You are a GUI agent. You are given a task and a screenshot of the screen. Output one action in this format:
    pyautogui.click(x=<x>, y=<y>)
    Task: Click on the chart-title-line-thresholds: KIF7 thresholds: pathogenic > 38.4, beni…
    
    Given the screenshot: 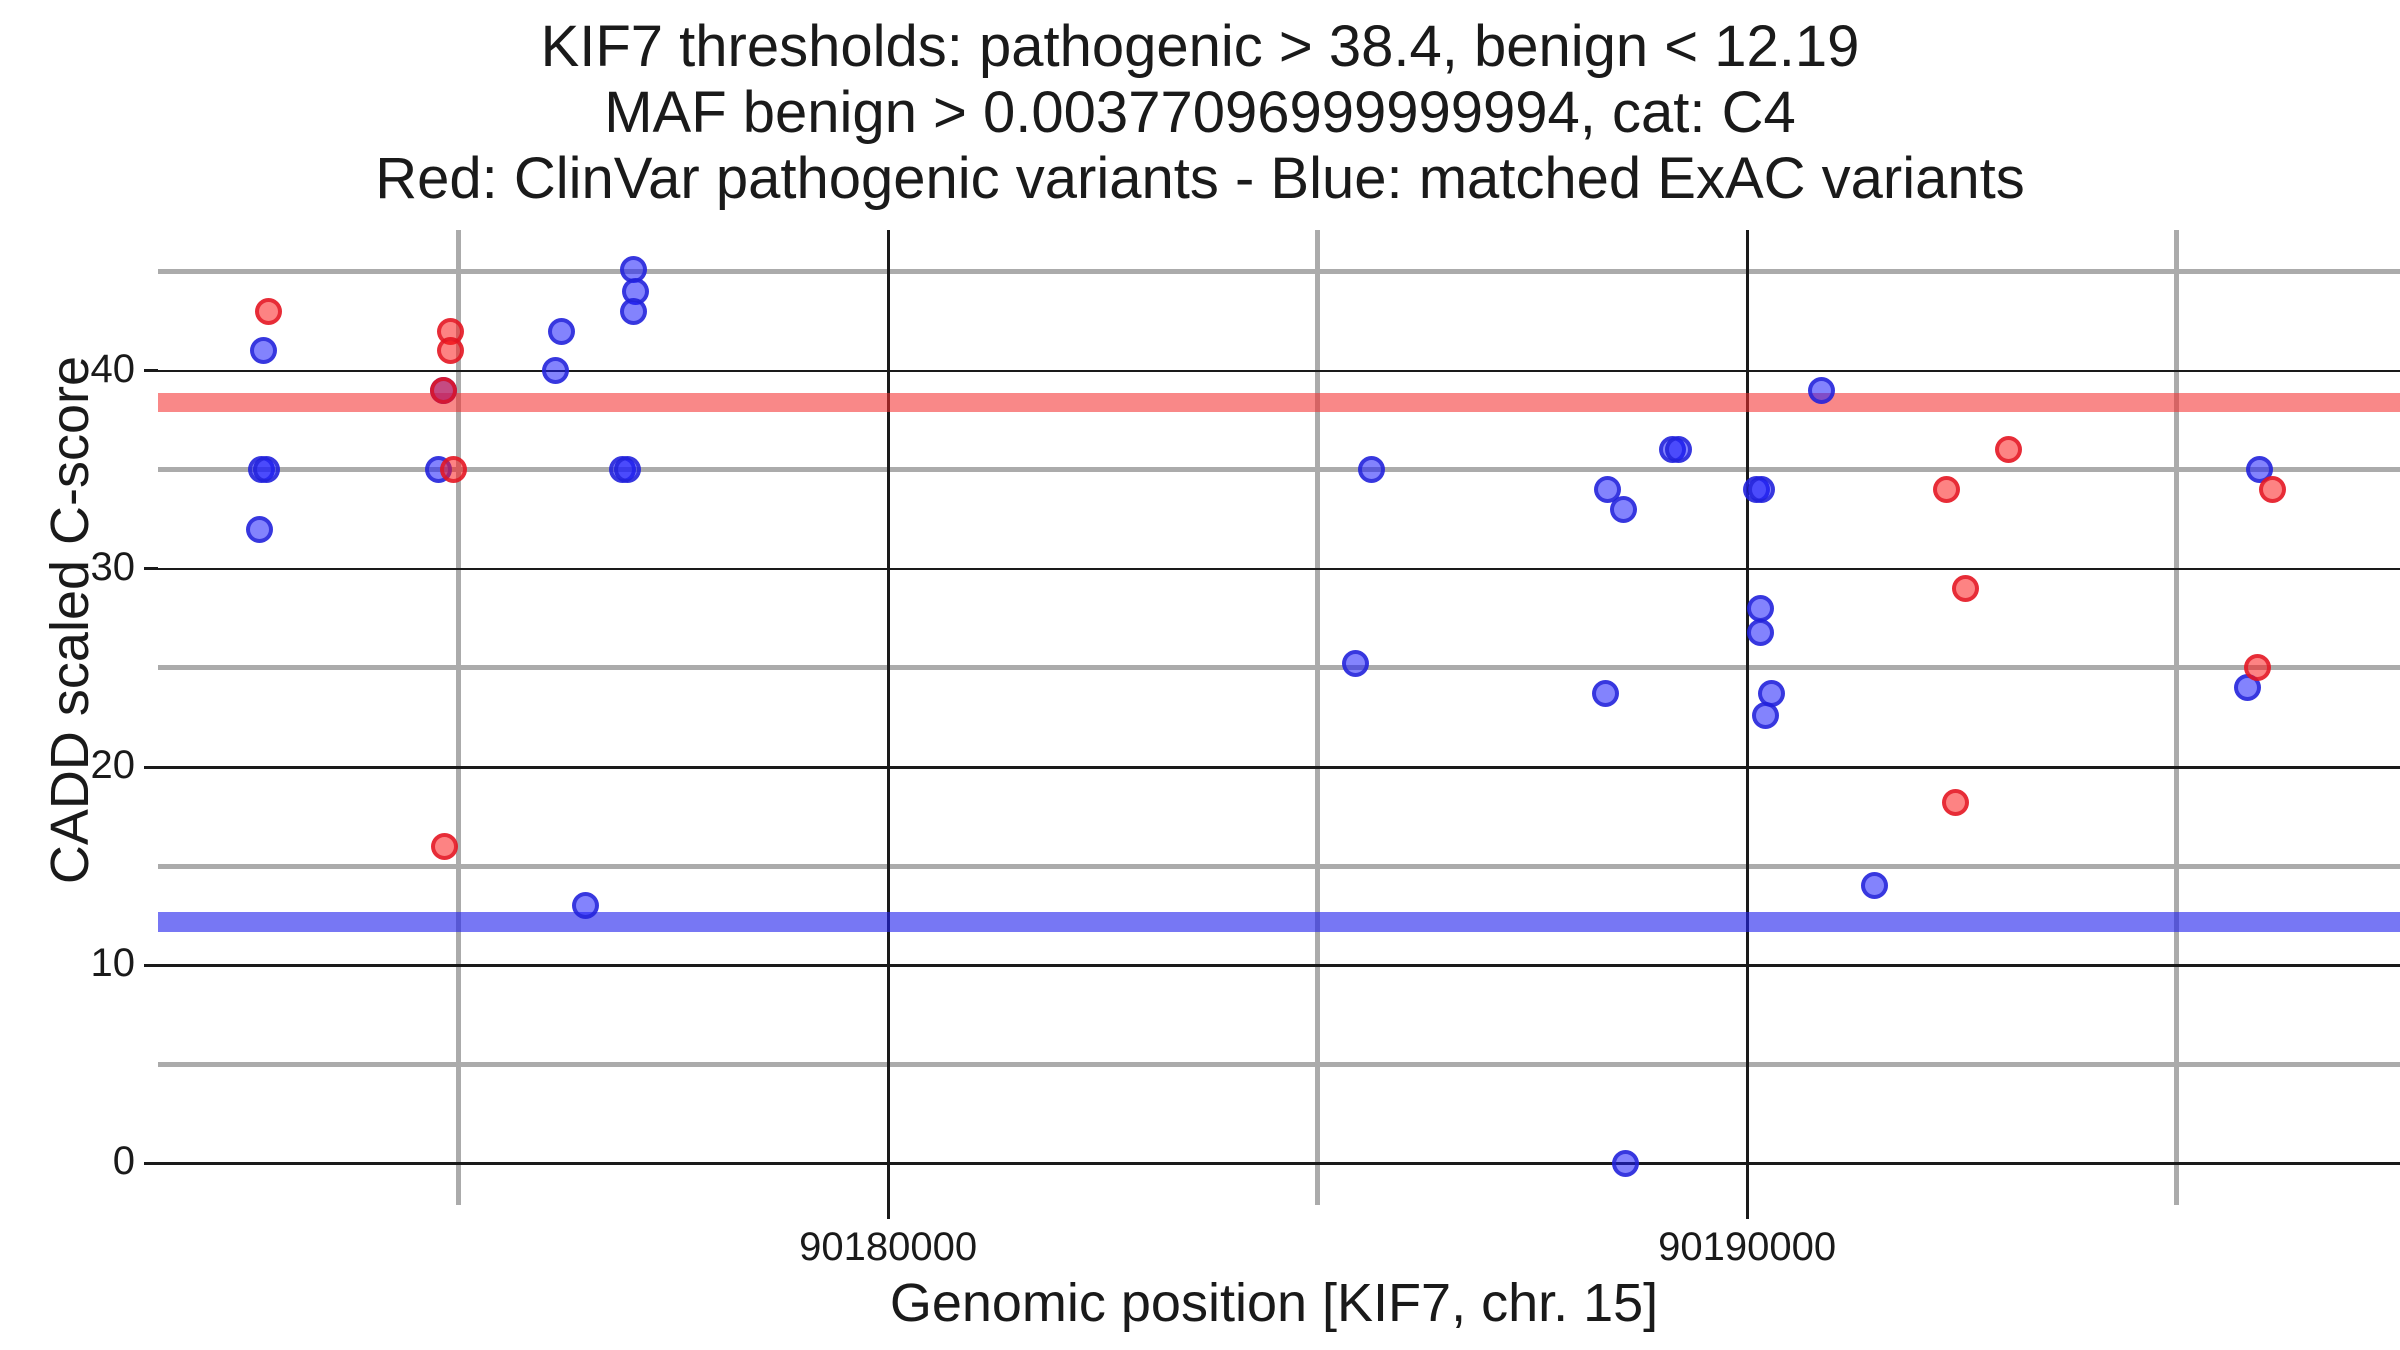 What is the action you would take?
    pyautogui.click(x=1200, y=46)
    